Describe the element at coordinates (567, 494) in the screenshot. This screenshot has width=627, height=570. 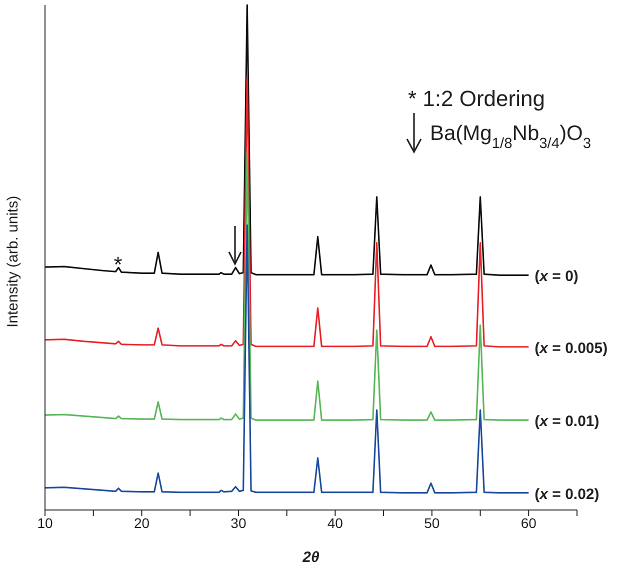
I see `series-label: (x = 0.02)` at that location.